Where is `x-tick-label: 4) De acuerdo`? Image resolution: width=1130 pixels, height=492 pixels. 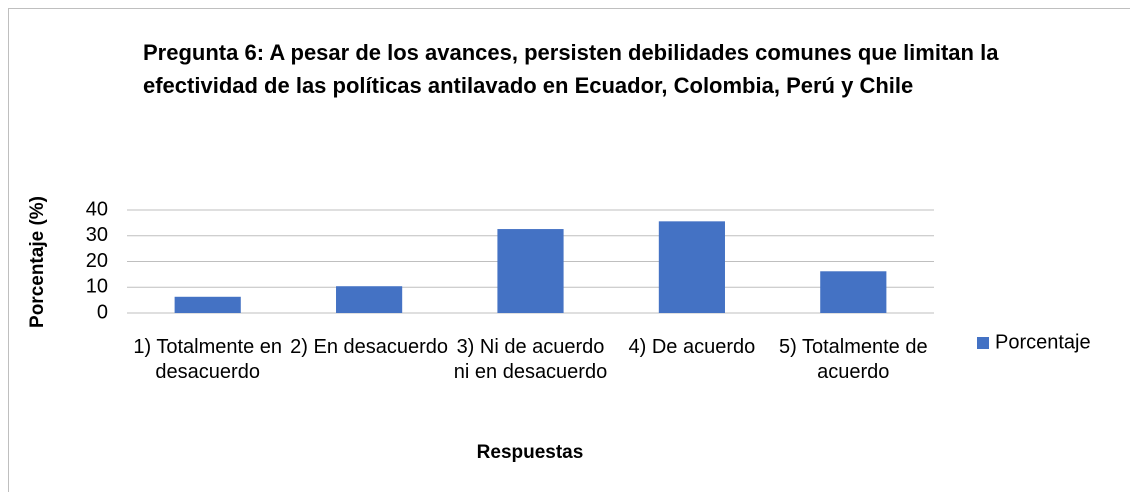
x-tick-label: 4) De acuerdo is located at coordinates (692, 347).